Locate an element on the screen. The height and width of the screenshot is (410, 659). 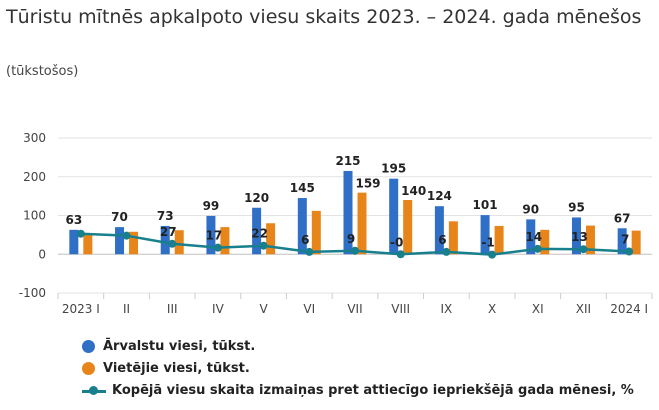
x-tick-label-5: VI is located at coordinates (309, 309).